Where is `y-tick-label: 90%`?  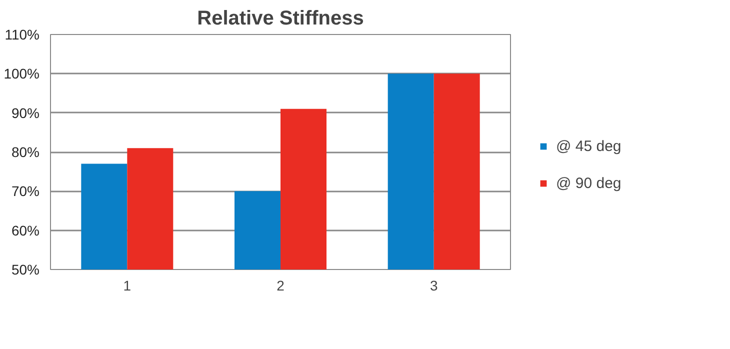
y-tick-label: 90% is located at coordinates (25, 112).